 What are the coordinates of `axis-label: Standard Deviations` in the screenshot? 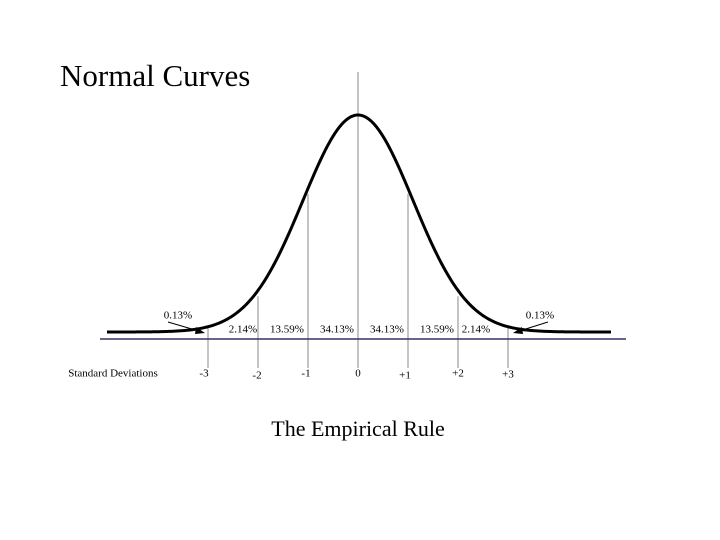 It's located at (113, 374).